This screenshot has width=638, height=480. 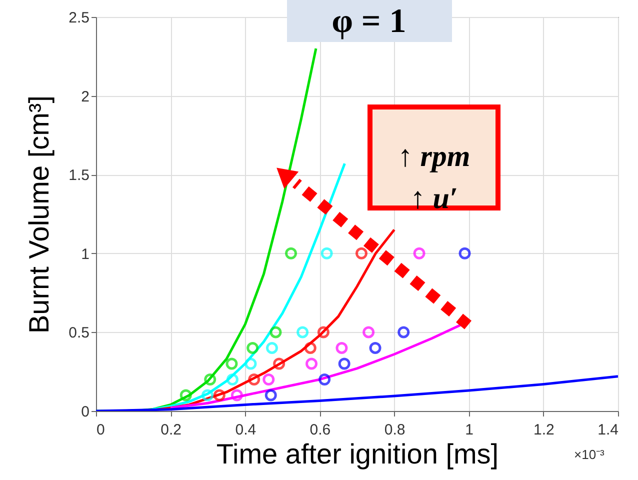 I want to click on x-axis-title: Time after ignition [ms], so click(x=357, y=454).